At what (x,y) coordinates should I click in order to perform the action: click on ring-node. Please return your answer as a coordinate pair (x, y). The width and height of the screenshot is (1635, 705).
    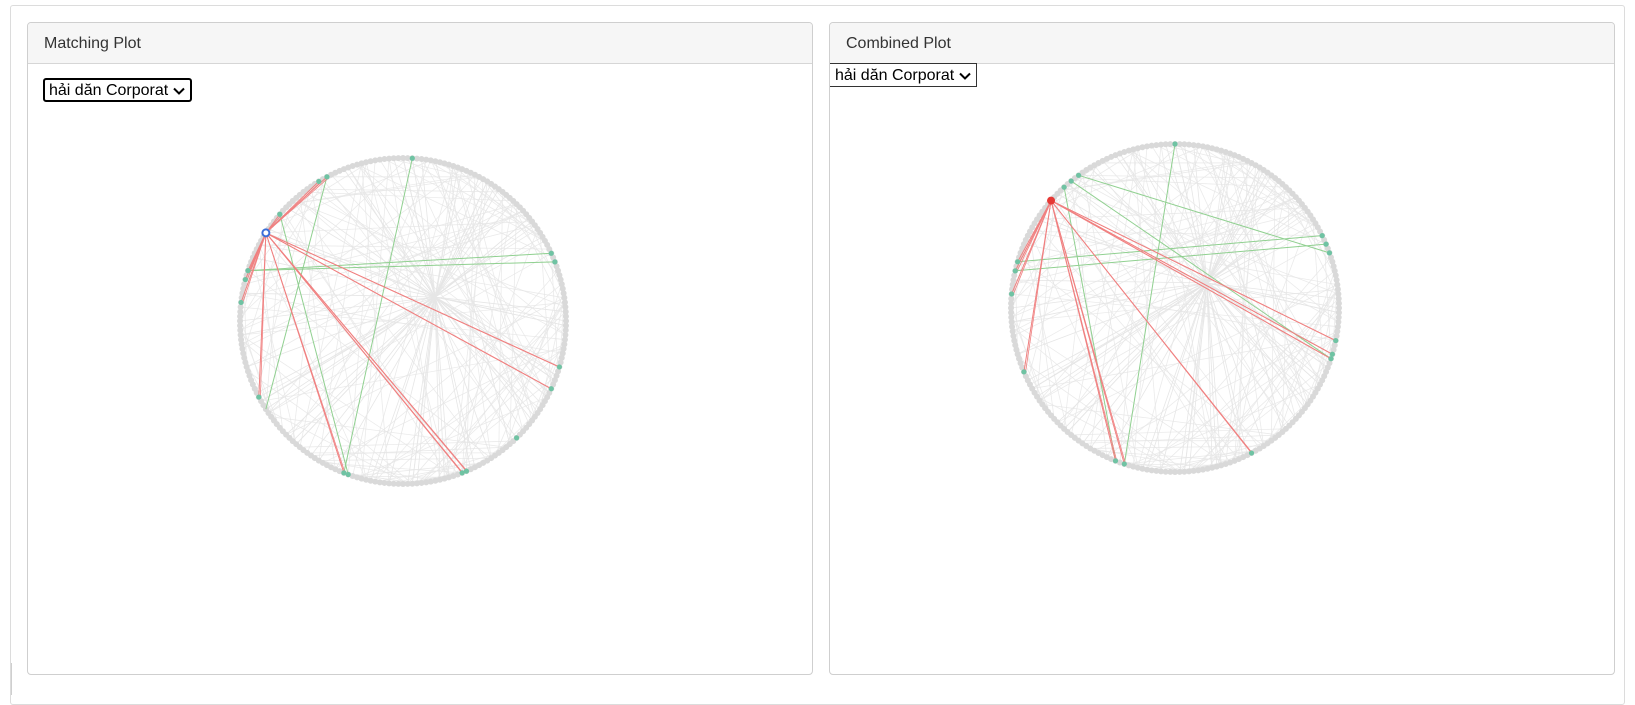
    Looking at the image, I should click on (398, 158).